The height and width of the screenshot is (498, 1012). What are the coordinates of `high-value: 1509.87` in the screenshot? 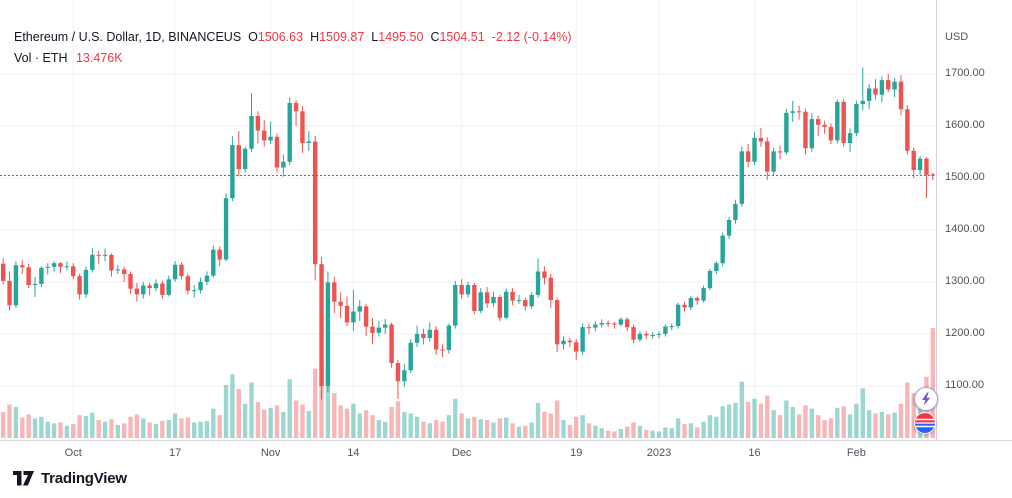 It's located at (342, 37).